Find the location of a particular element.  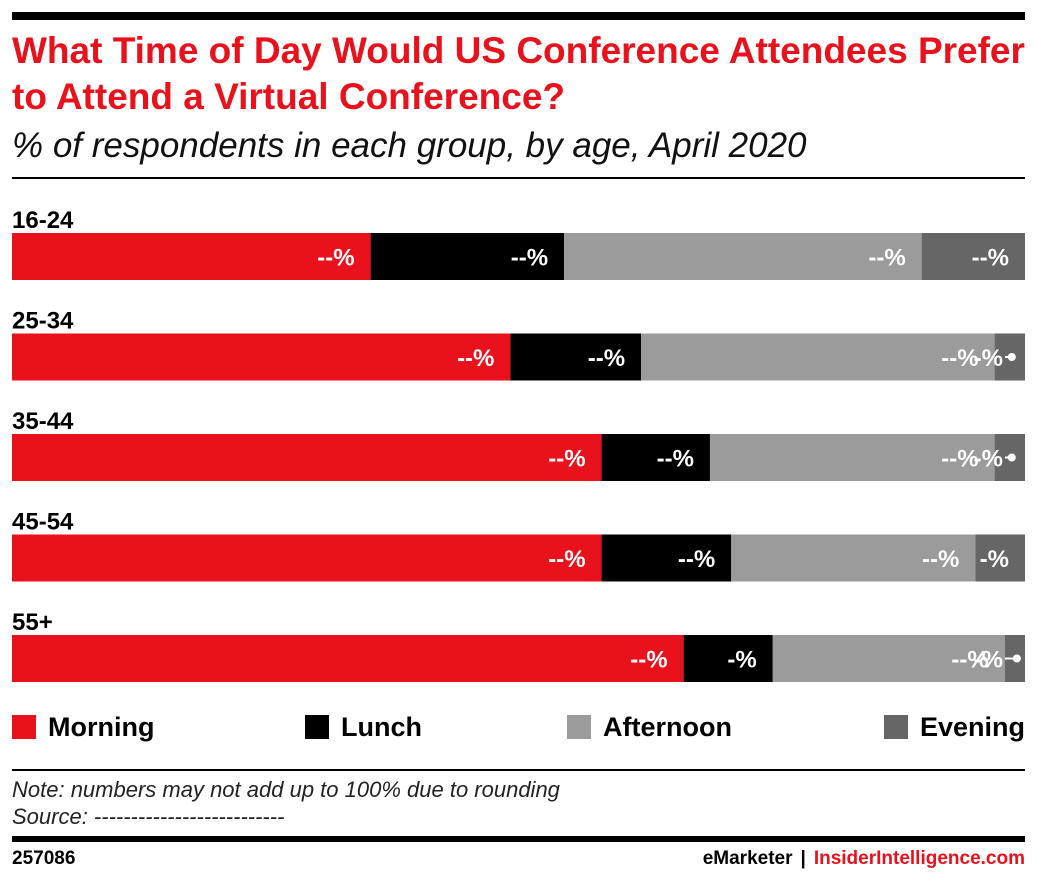

top-rule is located at coordinates (518, 16).